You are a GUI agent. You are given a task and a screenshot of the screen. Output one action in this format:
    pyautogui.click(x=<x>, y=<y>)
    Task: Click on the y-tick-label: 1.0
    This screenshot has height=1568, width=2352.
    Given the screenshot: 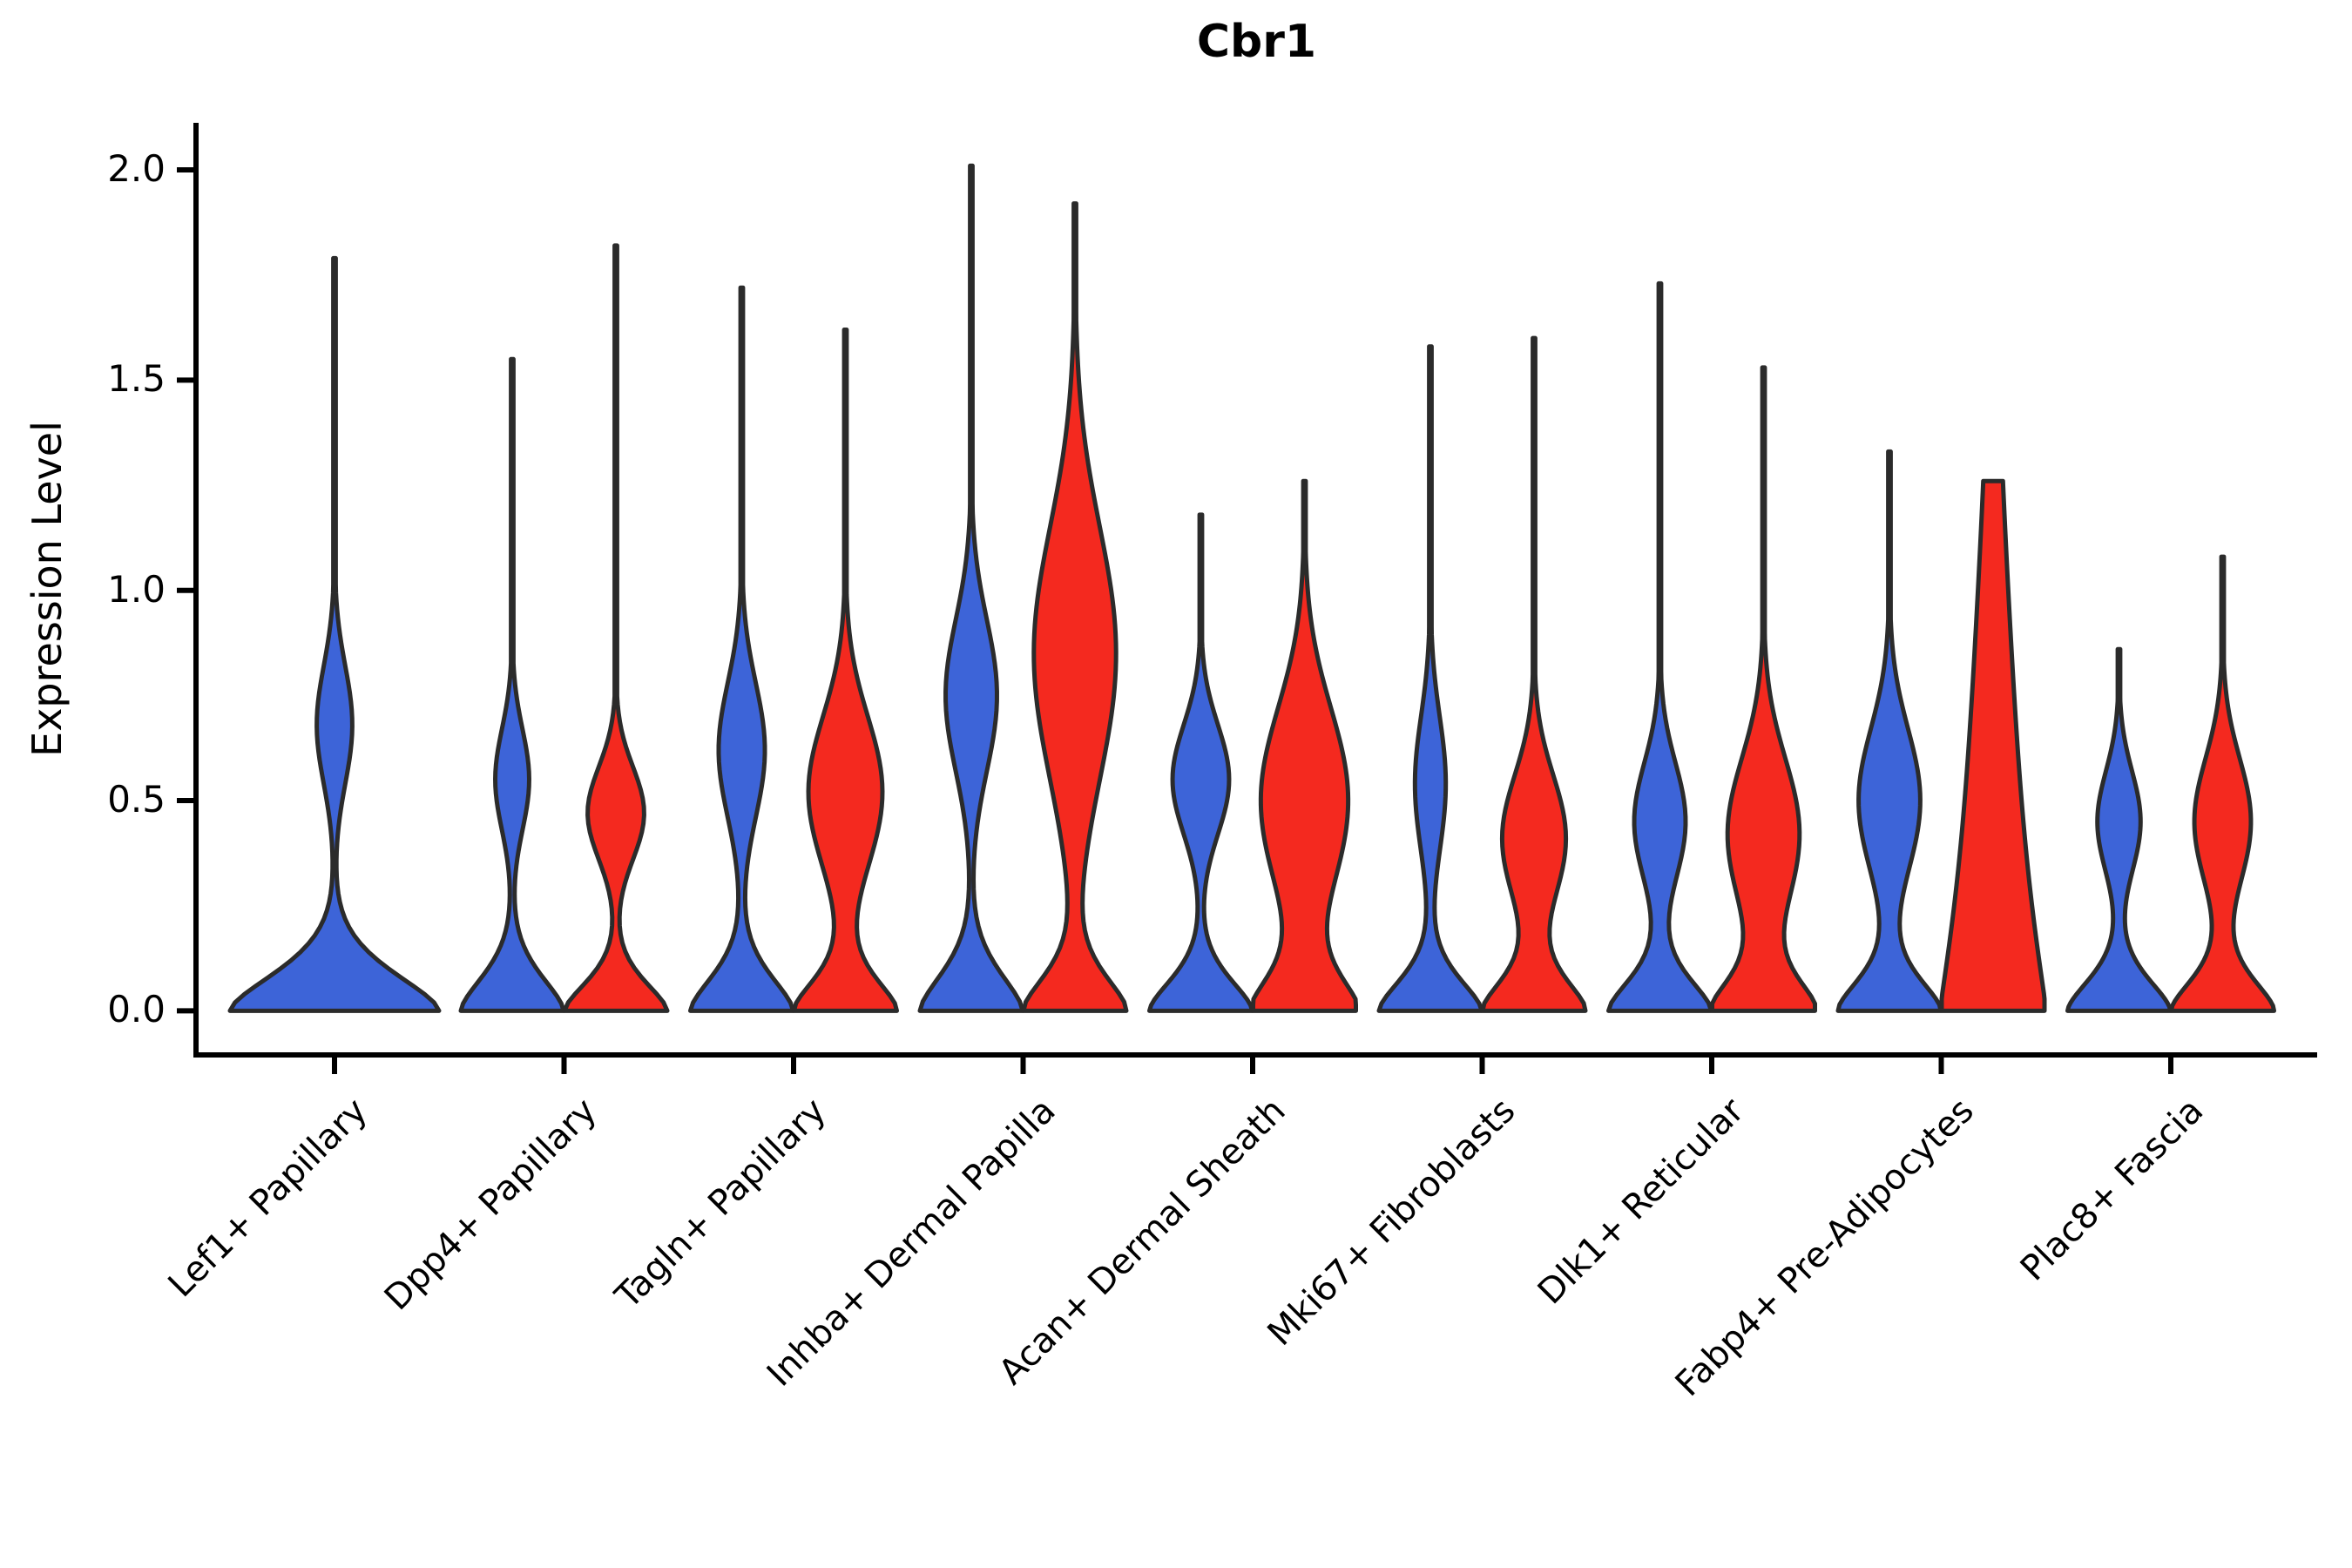 What is the action you would take?
    pyautogui.click(x=136, y=589)
    